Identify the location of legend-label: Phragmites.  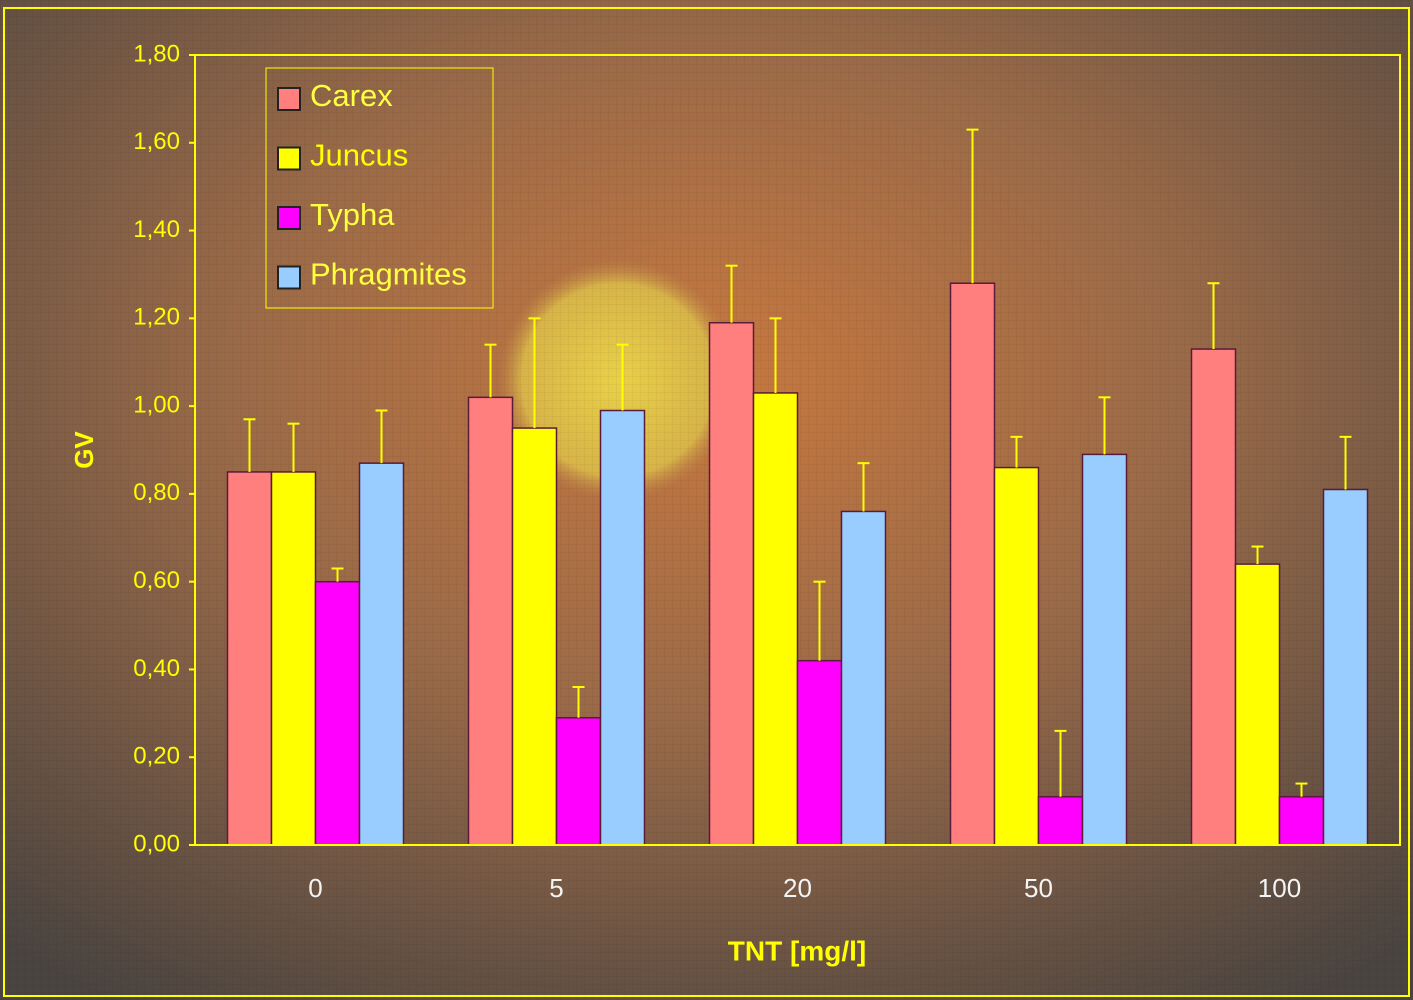
(388, 274).